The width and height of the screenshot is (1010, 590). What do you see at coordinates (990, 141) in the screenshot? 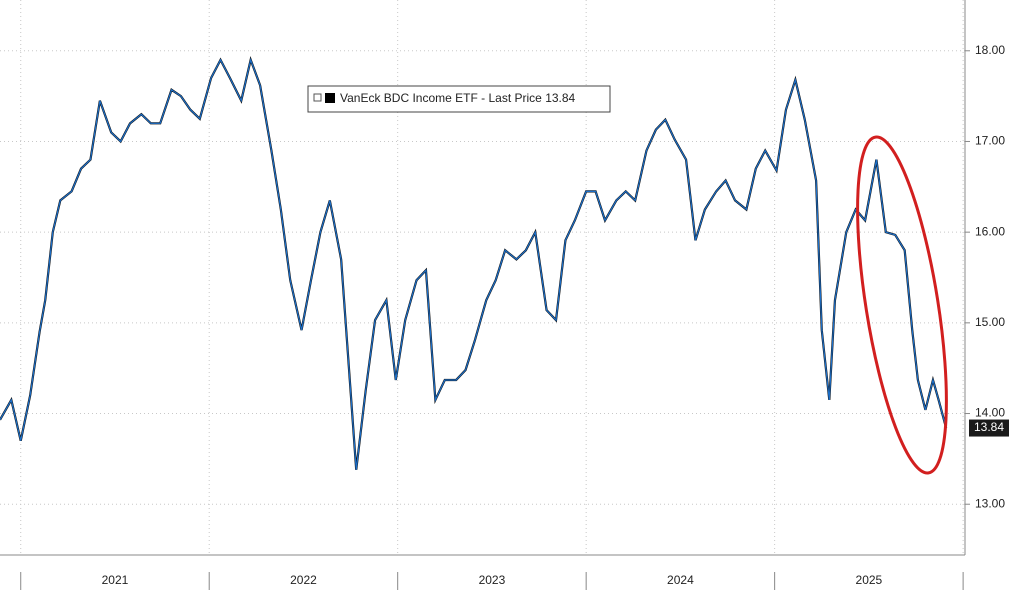
I see `y-tick-label: 17.00` at bounding box center [990, 141].